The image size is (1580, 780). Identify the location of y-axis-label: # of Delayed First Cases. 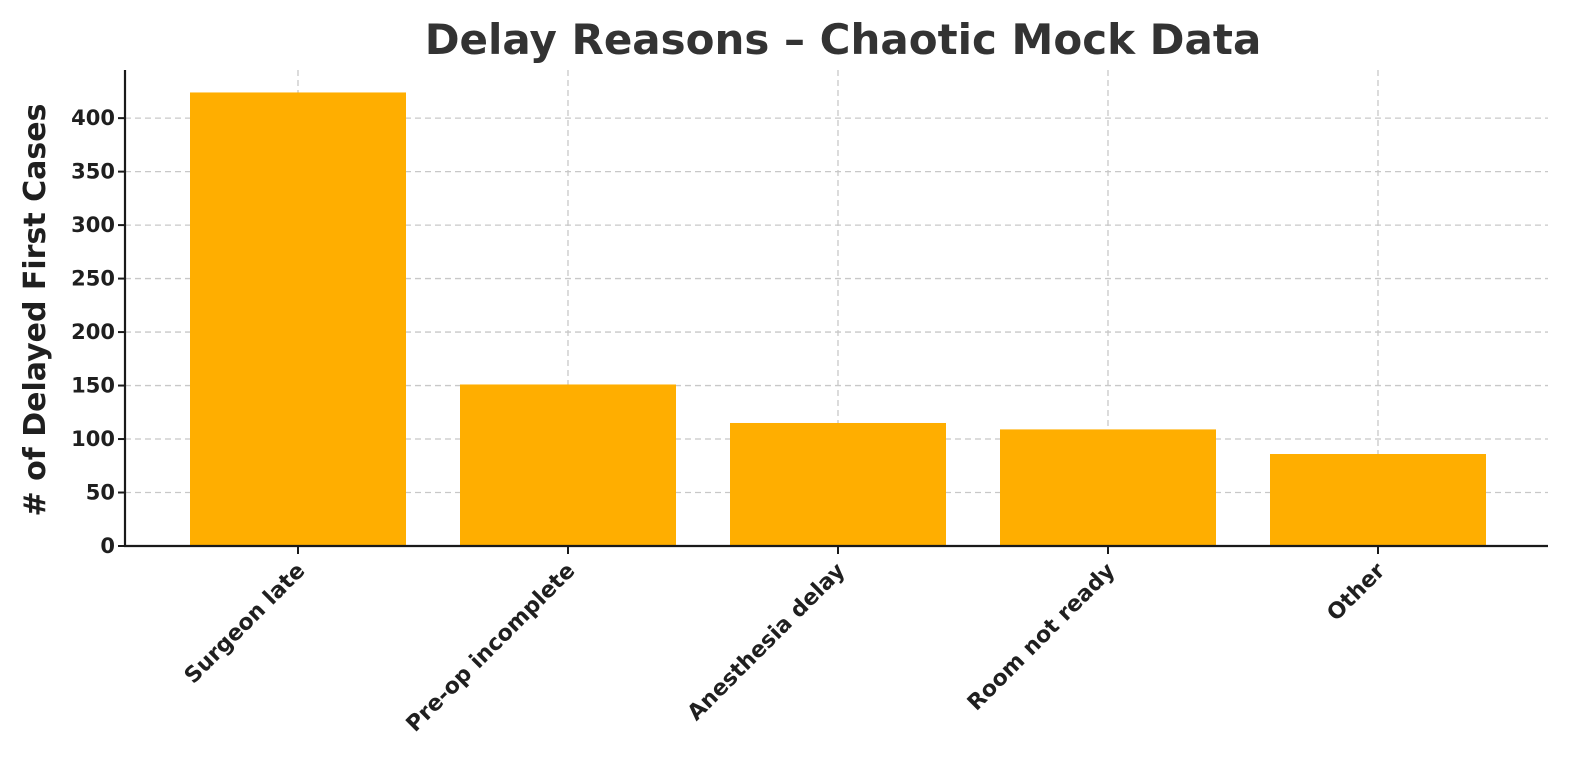
(35, 310).